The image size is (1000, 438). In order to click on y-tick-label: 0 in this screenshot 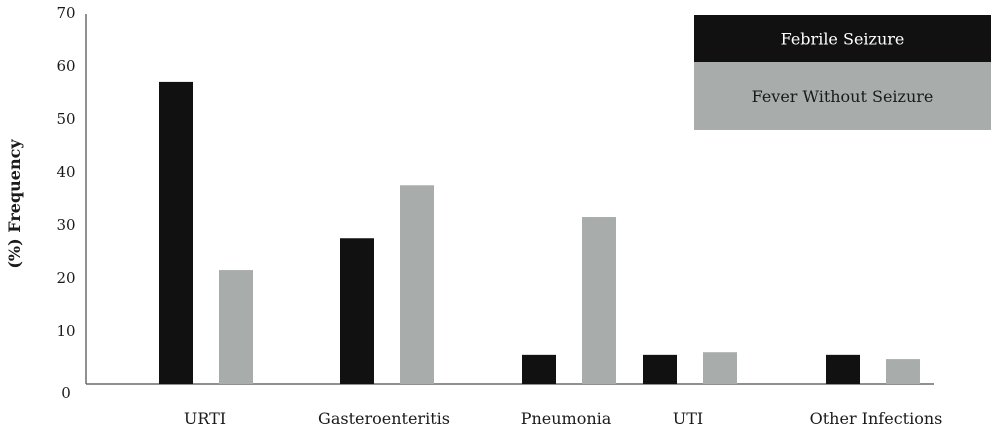, I will do `click(66, 393)`.